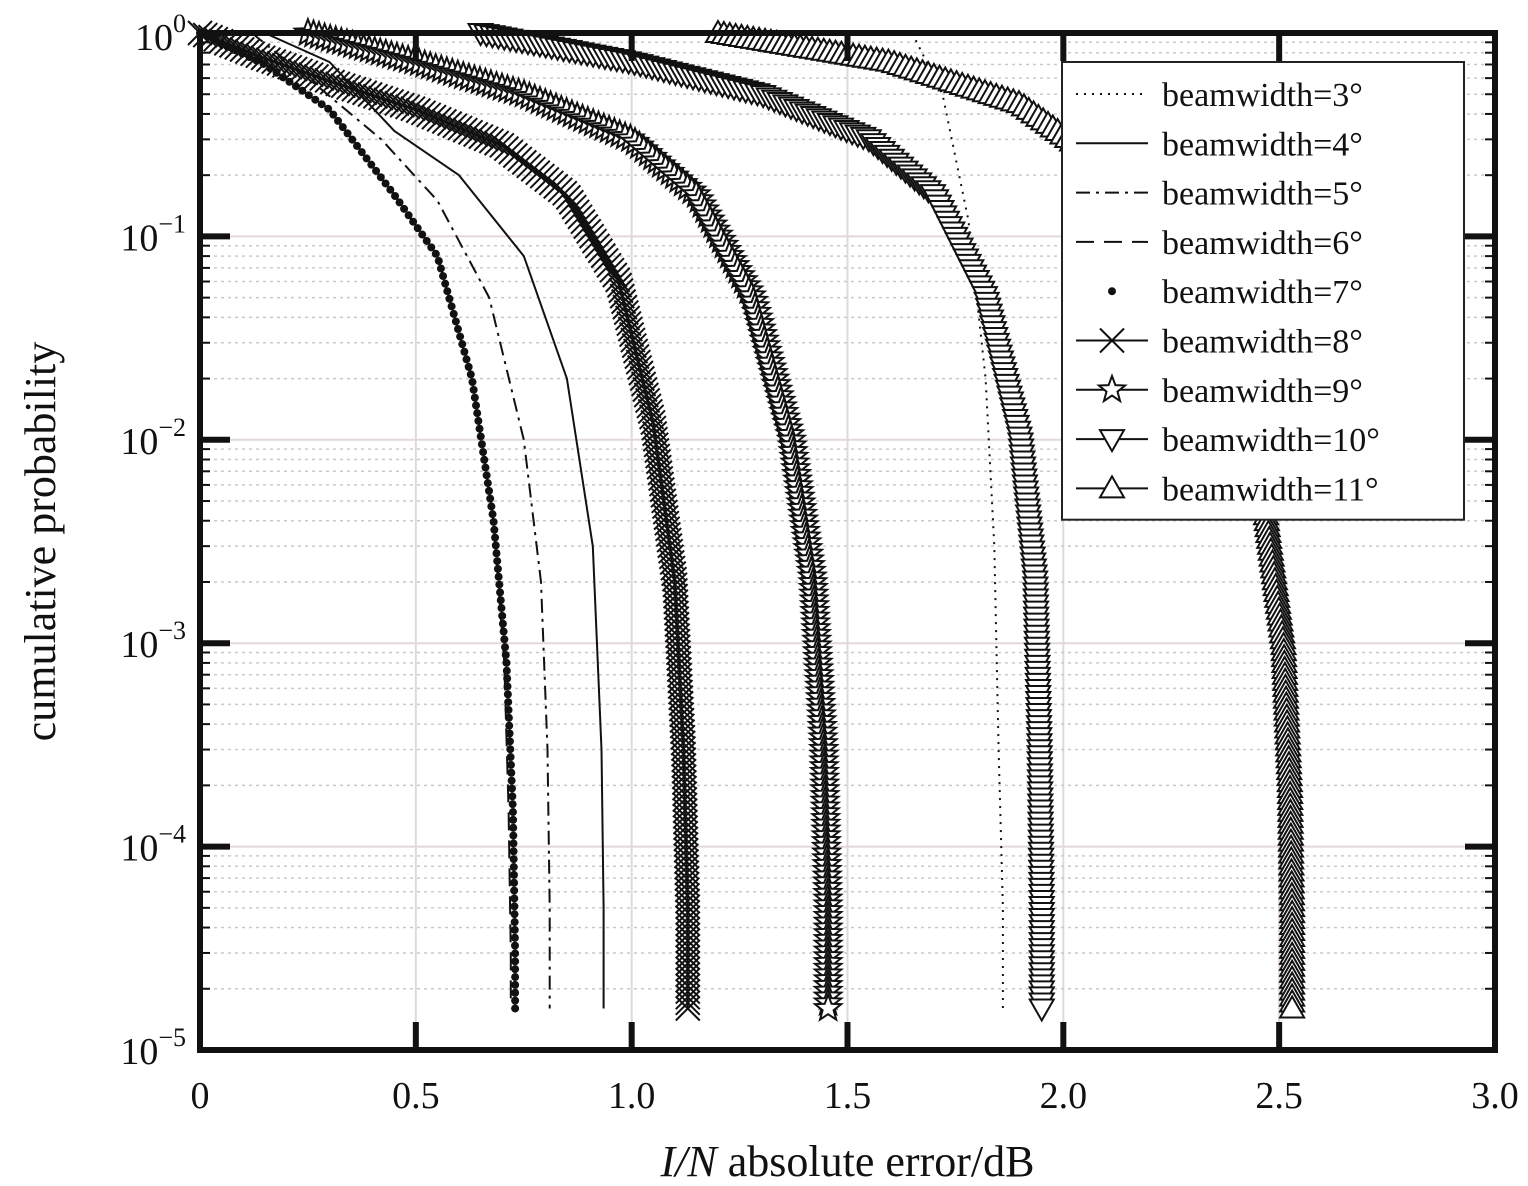 The width and height of the screenshot is (1528, 1186). What do you see at coordinates (1270, 489) in the screenshot?
I see `legend-label: beamwidth=11°` at bounding box center [1270, 489].